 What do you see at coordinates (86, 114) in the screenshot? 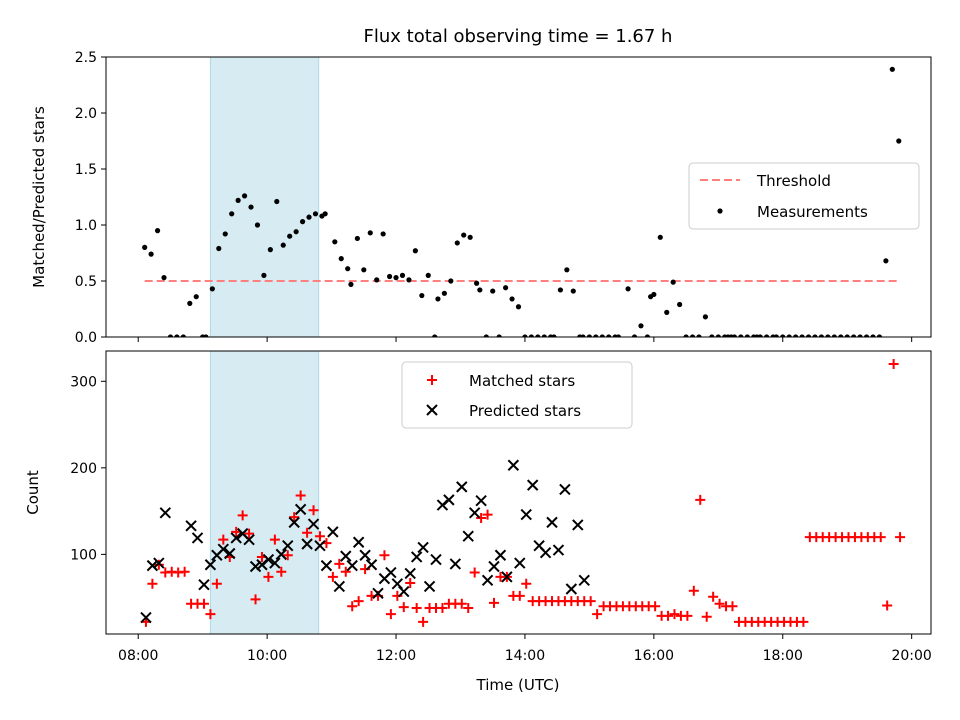
I see `y-tick-label: 2.0` at bounding box center [86, 114].